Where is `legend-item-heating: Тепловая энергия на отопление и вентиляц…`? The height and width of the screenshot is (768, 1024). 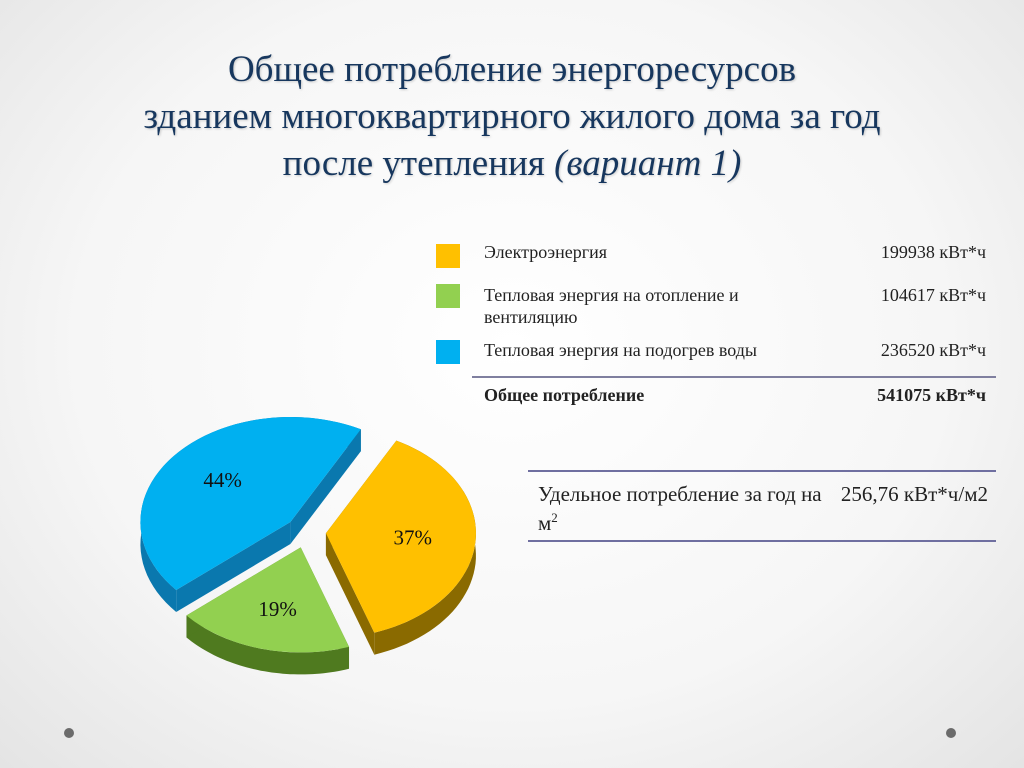
legend-item-heating: Тепловая энергия на отопление и вентиляц… is located at coordinates (714, 305).